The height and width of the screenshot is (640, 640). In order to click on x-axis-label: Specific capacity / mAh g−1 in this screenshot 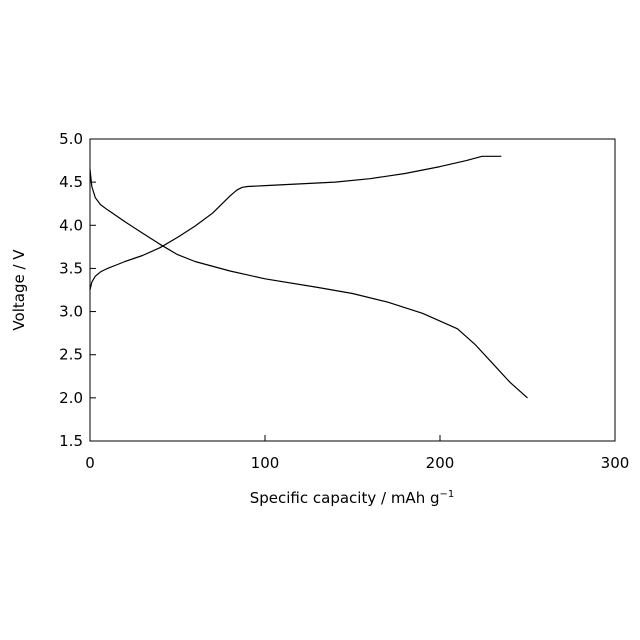, I will do `click(352, 498)`.